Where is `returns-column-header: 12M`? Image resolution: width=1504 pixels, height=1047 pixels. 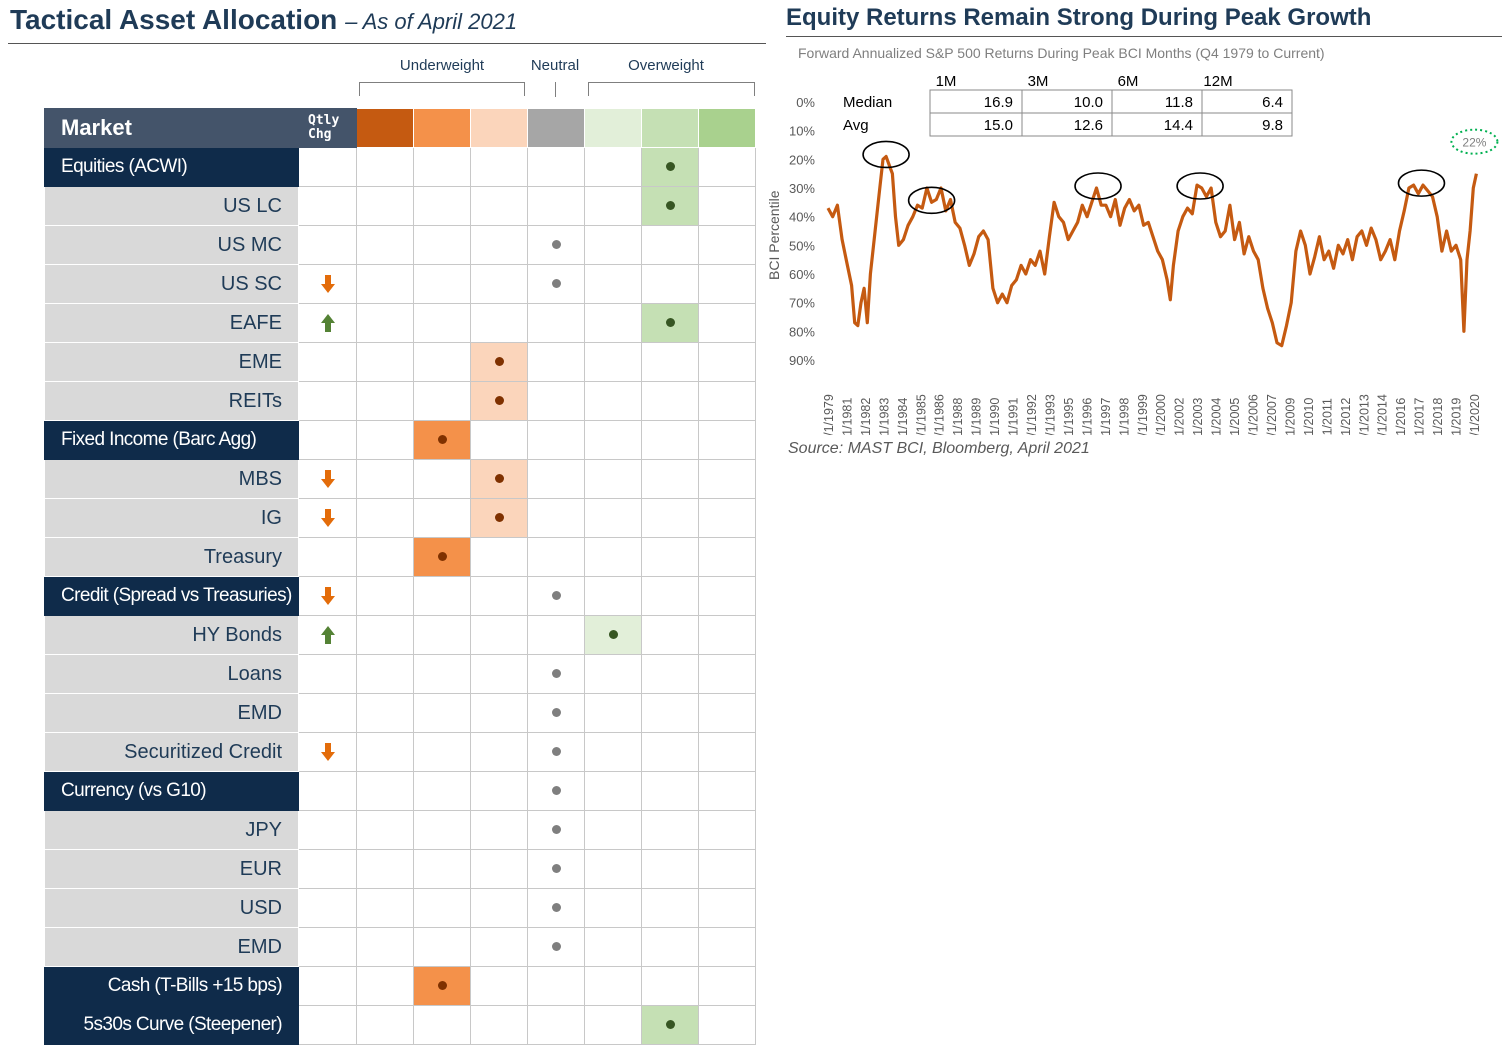 returns-column-header: 12M is located at coordinates (1217, 81).